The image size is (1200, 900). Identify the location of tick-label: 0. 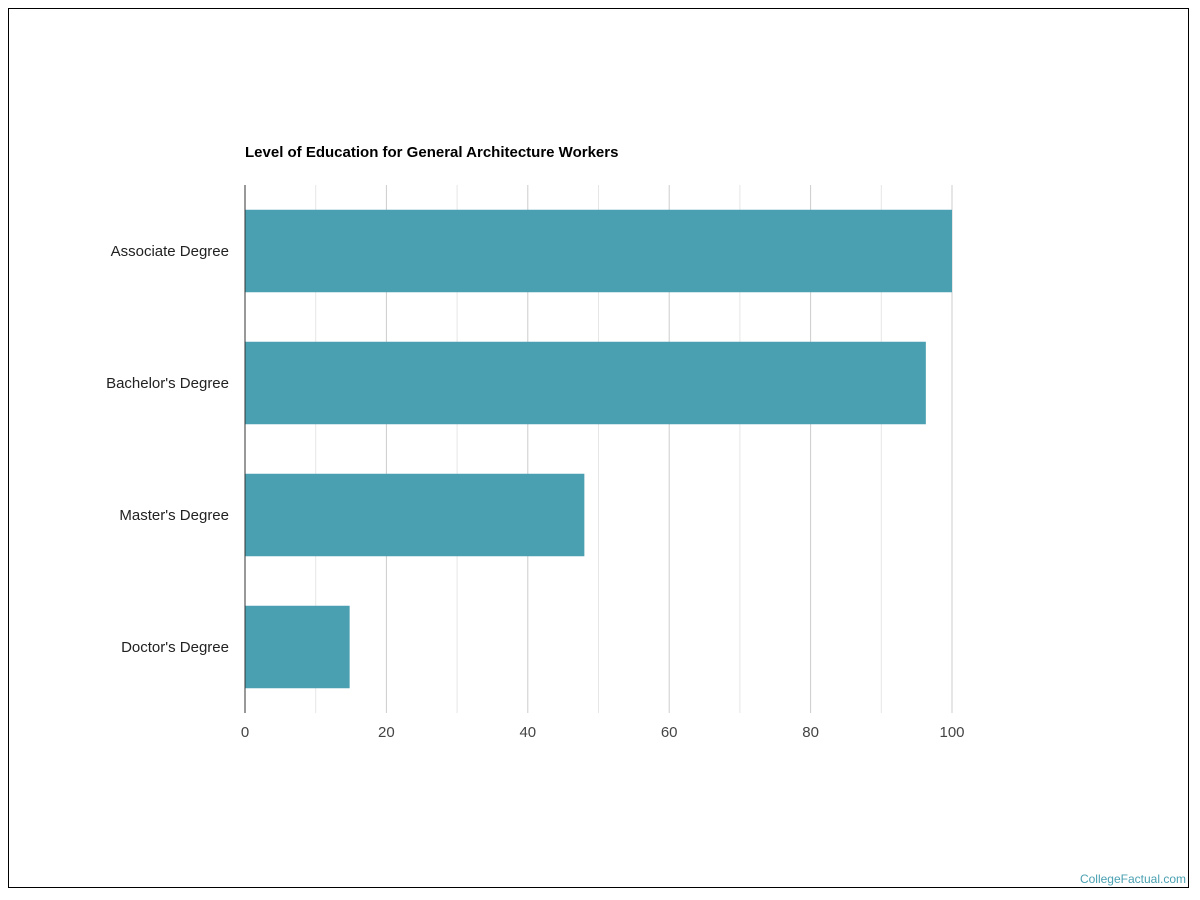
(245, 732).